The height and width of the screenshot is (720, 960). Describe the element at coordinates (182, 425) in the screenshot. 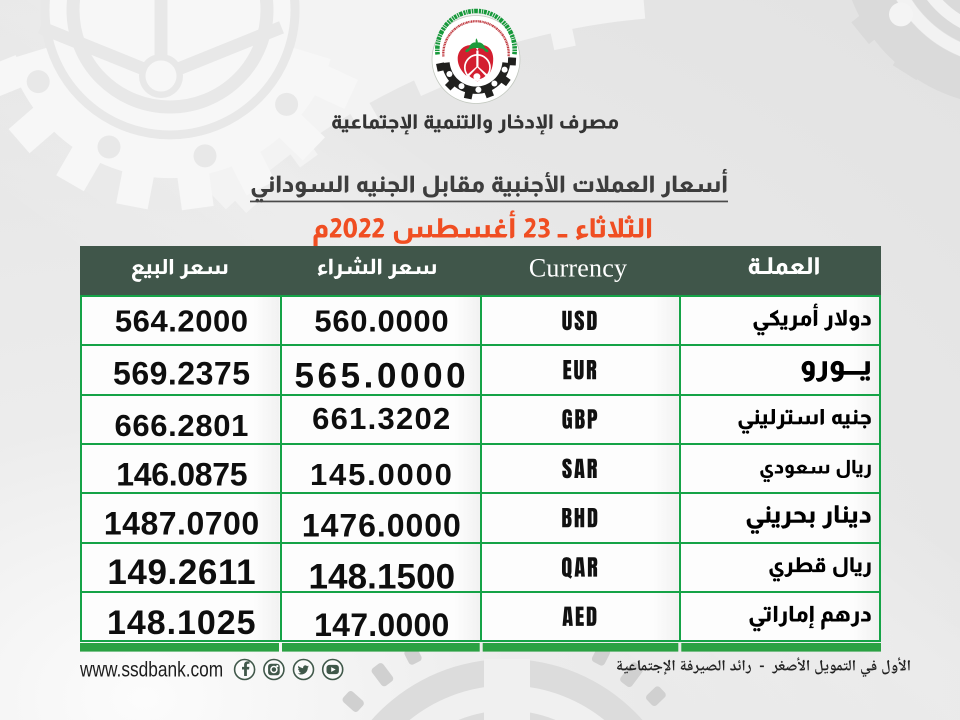

I see `svg-text: 666.2801` at that location.